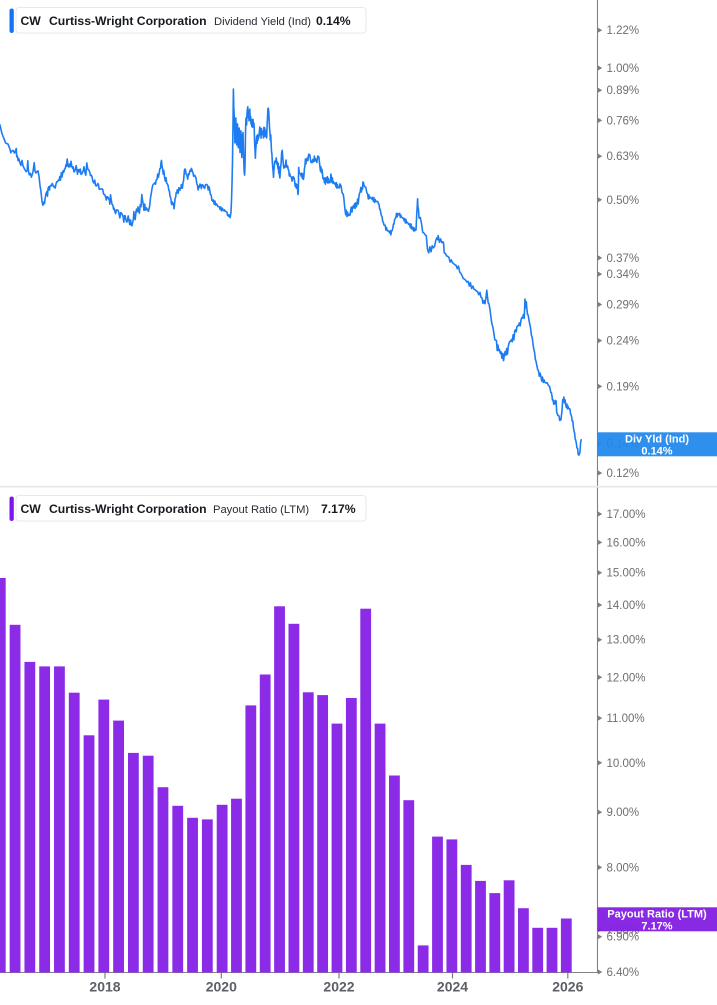  I want to click on svg-text: 10.00%, so click(626, 764).